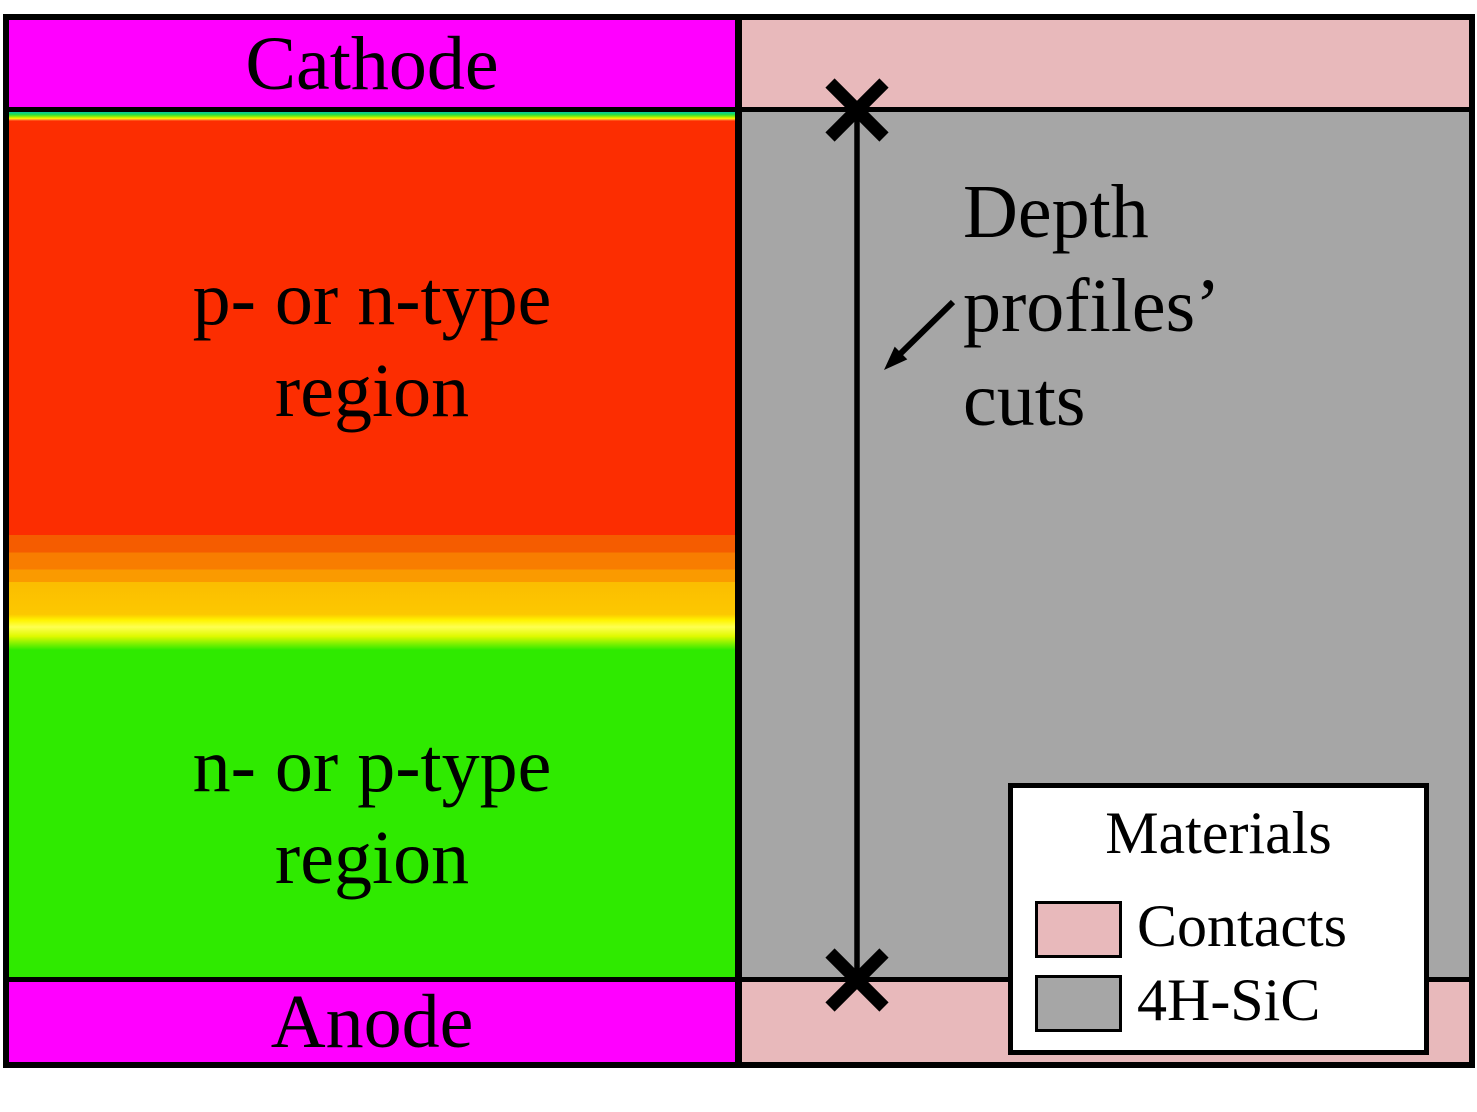  I want to click on n-or-p-region-label: n- or p-type region, so click(372, 812).